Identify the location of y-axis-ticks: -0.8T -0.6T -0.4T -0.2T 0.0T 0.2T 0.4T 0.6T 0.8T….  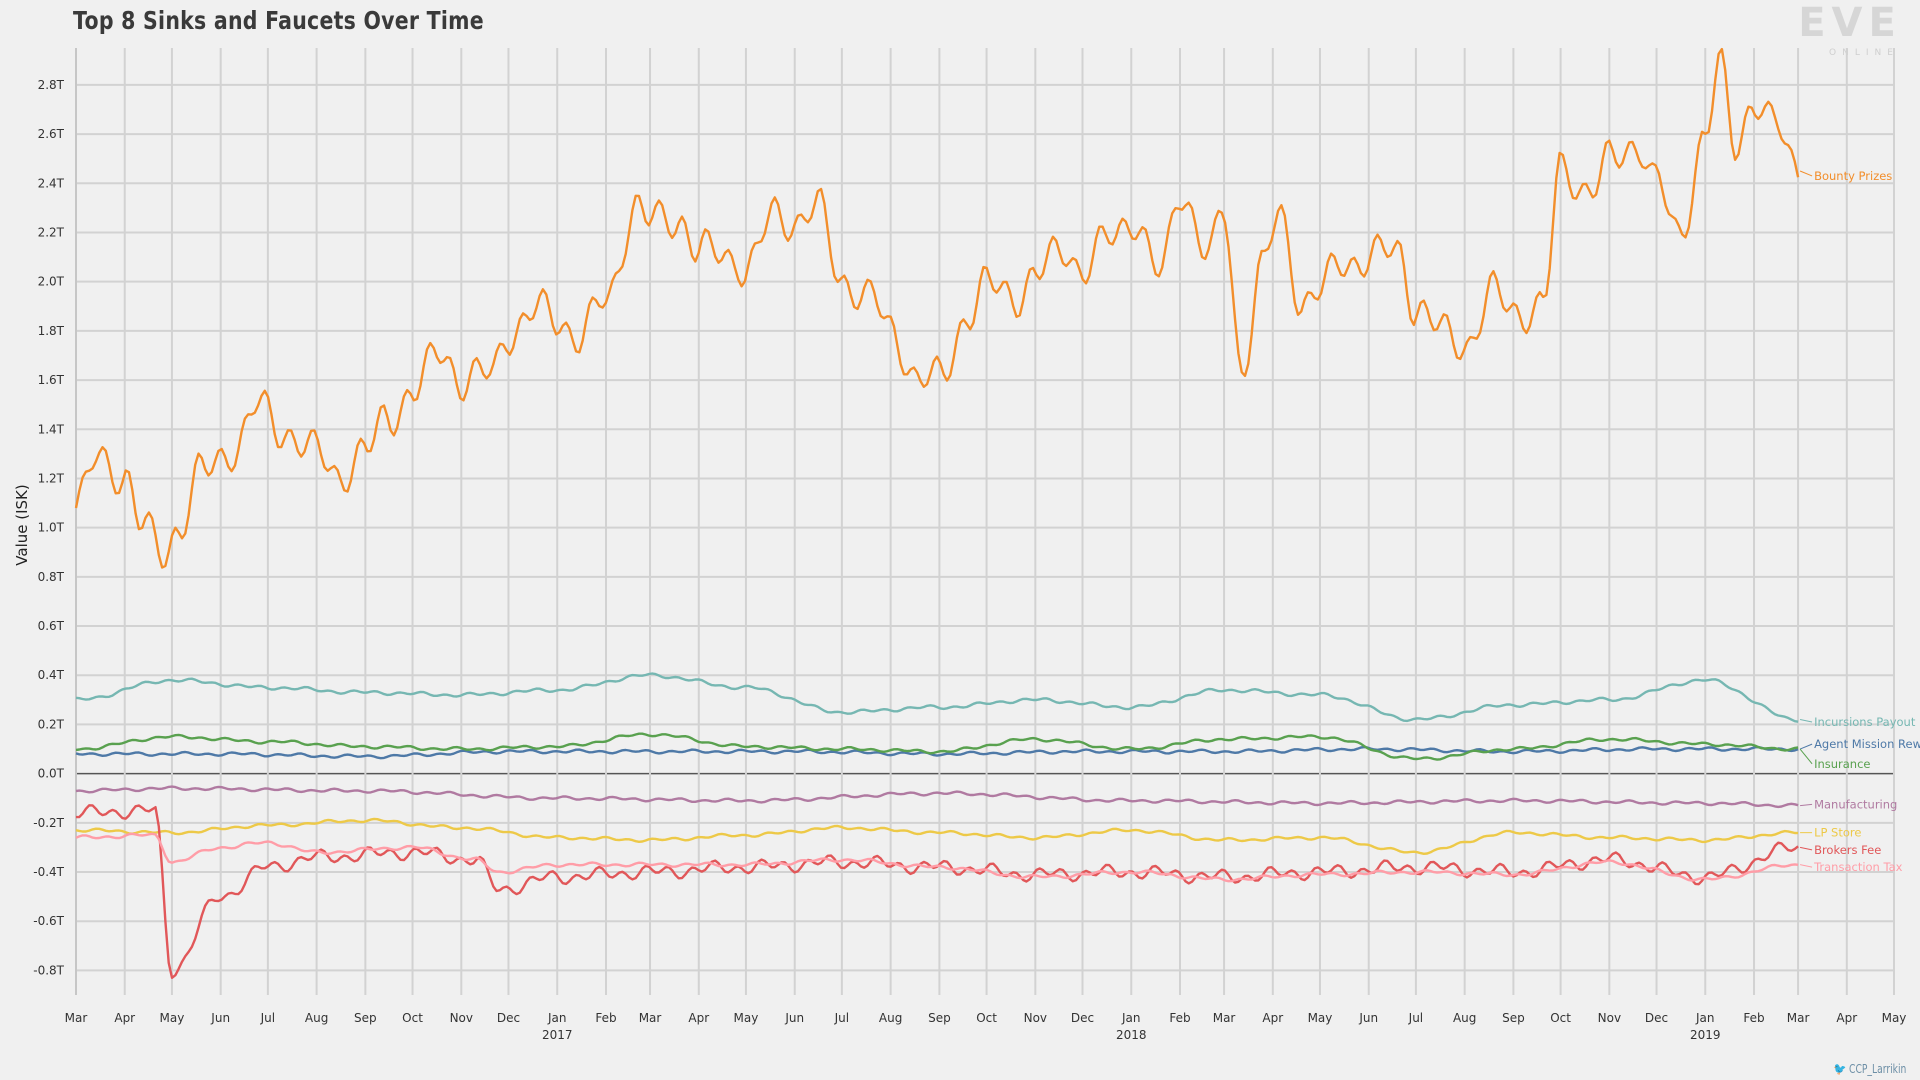
(48, 528).